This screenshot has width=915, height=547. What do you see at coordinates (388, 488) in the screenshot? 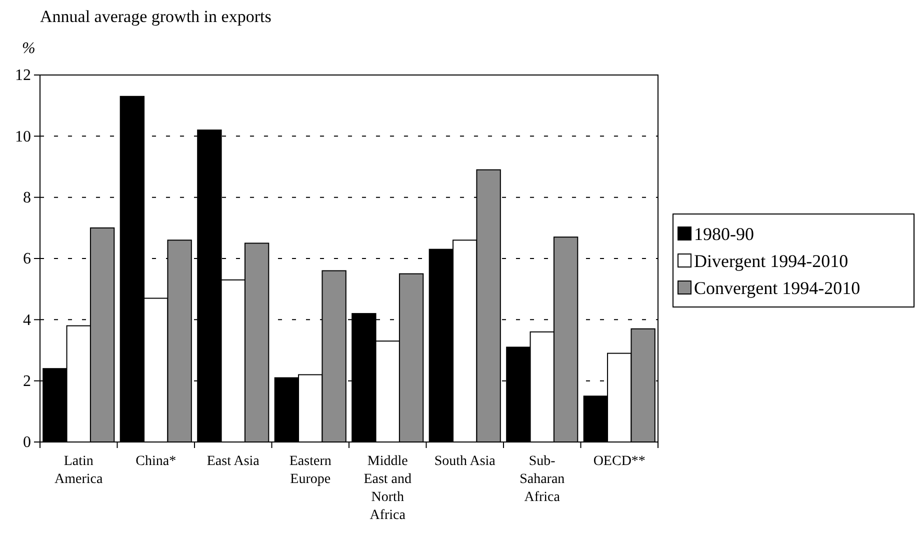
I see `x-tick-label: Middle East and North Africa` at bounding box center [388, 488].